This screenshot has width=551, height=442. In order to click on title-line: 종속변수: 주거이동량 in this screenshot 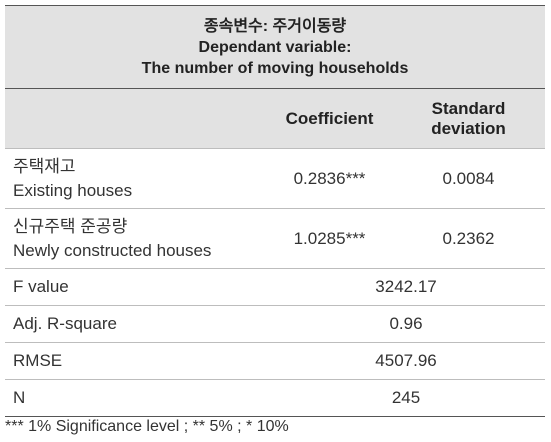, I will do `click(275, 26)`.